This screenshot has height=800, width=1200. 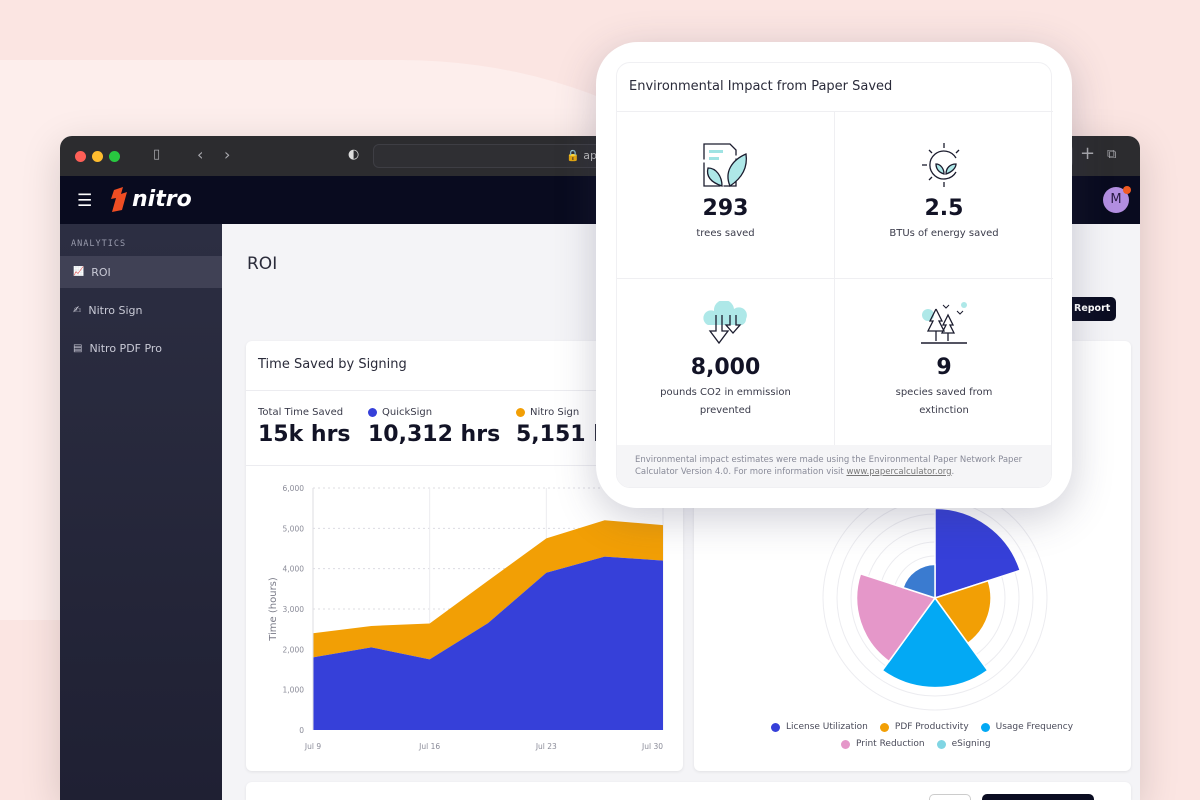 I want to click on stat-label: Nitro Sign, so click(x=555, y=412).